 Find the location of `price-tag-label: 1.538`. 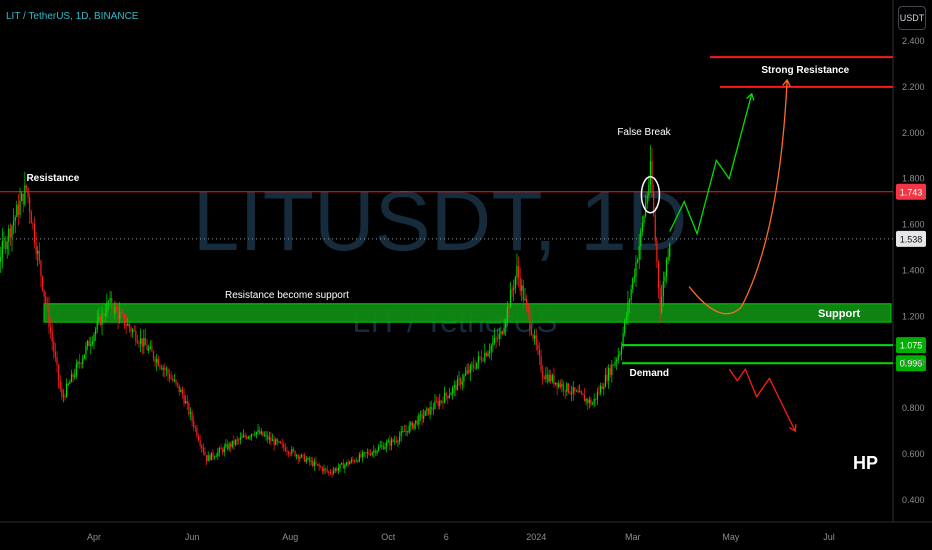

price-tag-label: 1.538 is located at coordinates (911, 239).